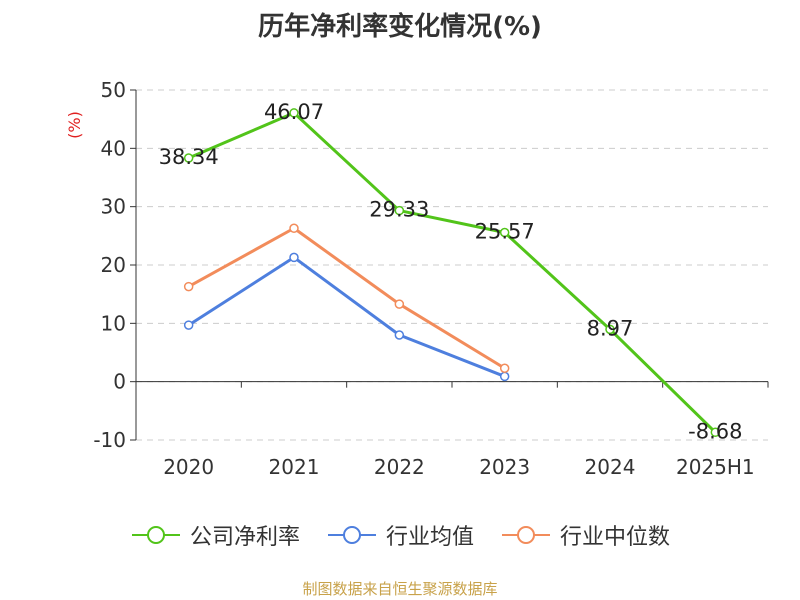  I want to click on y-tick-label: -10, so click(109, 440).